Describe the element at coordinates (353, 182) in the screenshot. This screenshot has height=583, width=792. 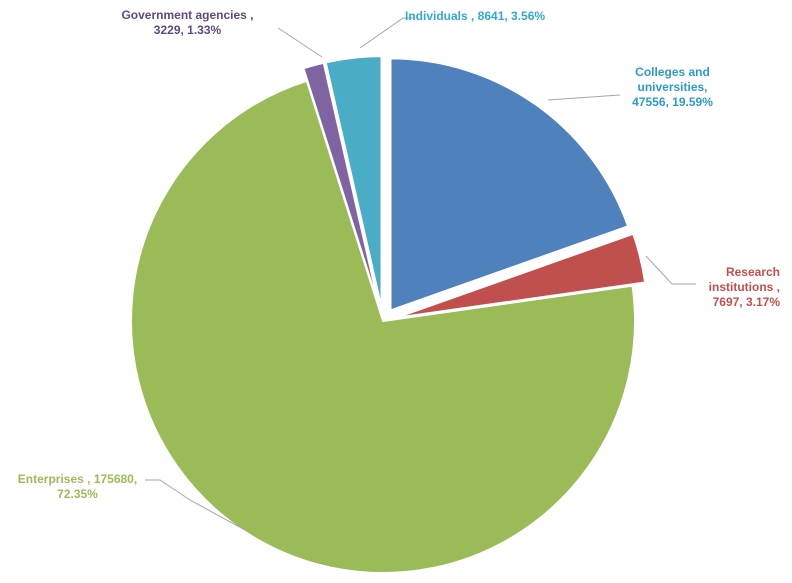
I see `pie-slice-individuals` at that location.